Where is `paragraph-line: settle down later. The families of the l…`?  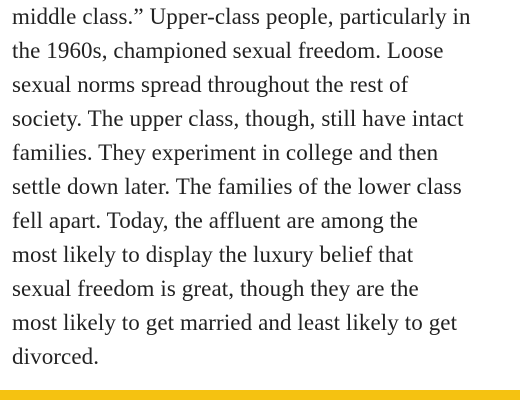
paragraph-line: settle down later. The families of the l… is located at coordinates (237, 186).